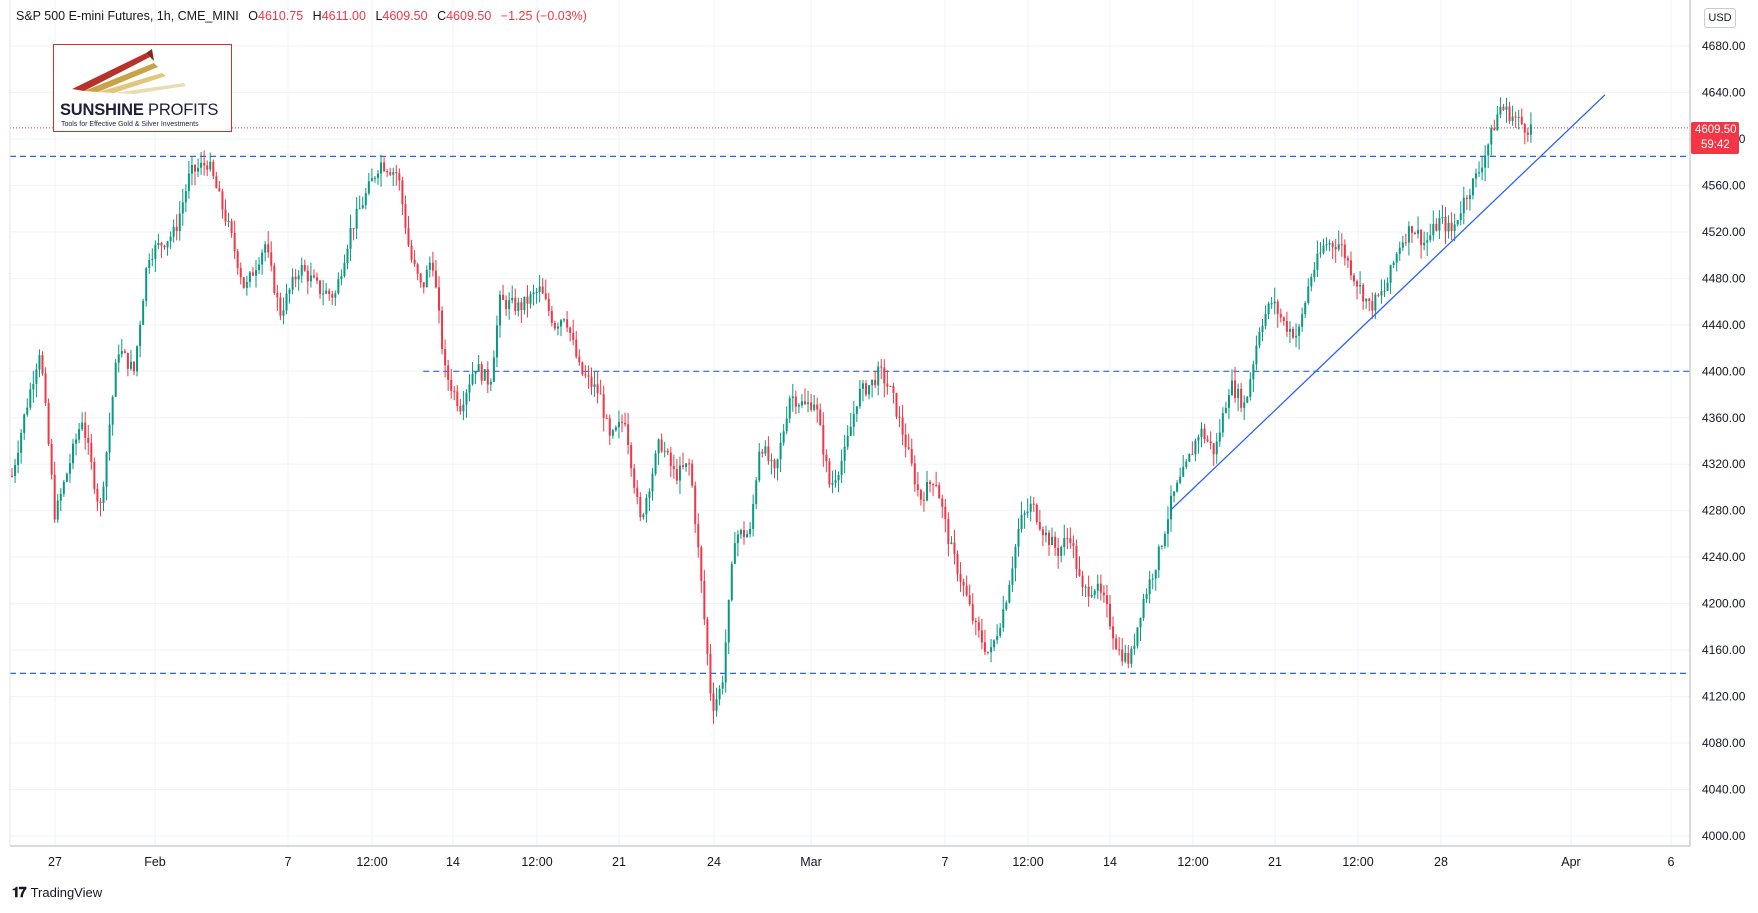 The height and width of the screenshot is (913, 1758). What do you see at coordinates (1724, 92) in the screenshot?
I see `y-tick-label: 4640.00` at bounding box center [1724, 92].